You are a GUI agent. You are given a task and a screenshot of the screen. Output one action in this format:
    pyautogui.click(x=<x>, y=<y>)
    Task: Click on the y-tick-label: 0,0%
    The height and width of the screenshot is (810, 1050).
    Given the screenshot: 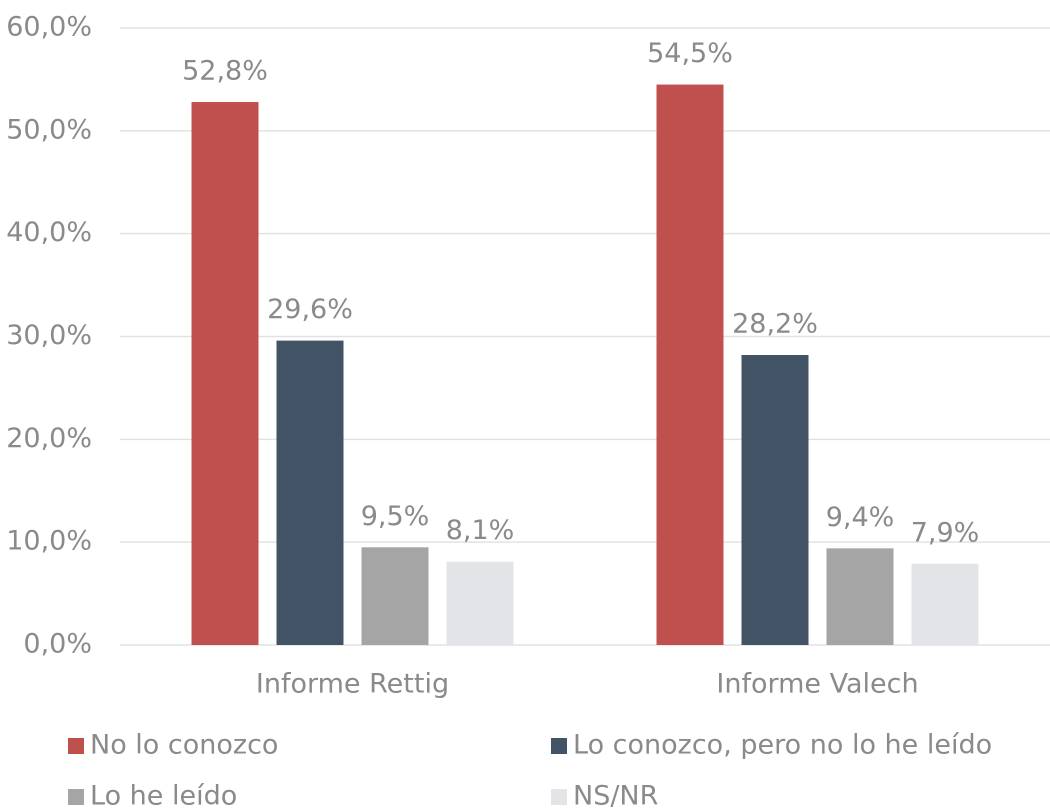 What is the action you would take?
    pyautogui.click(x=57, y=644)
    